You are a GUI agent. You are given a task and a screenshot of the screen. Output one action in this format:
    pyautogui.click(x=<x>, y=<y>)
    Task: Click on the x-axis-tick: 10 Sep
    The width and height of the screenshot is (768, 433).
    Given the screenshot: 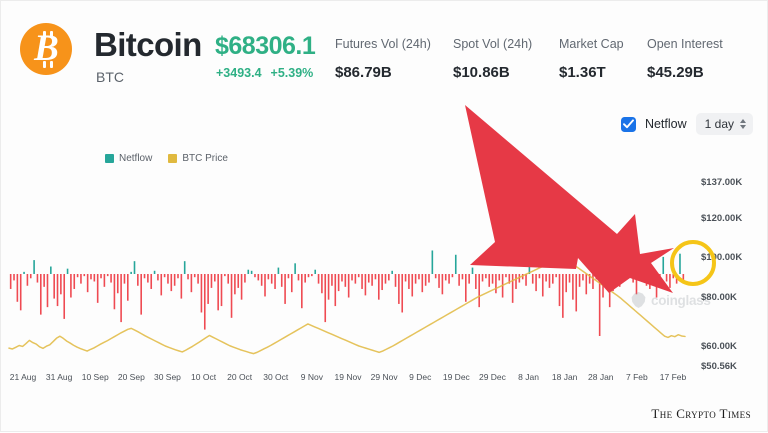 What is the action you would take?
    pyautogui.click(x=95, y=377)
    